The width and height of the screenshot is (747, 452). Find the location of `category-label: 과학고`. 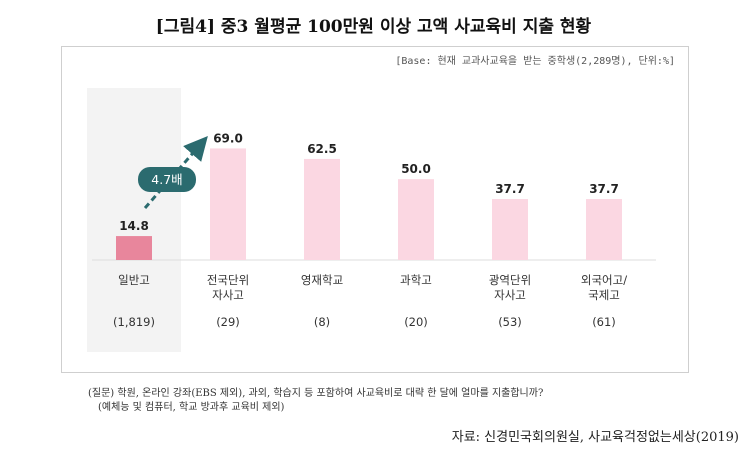

category-label: 과학고 is located at coordinates (416, 280).